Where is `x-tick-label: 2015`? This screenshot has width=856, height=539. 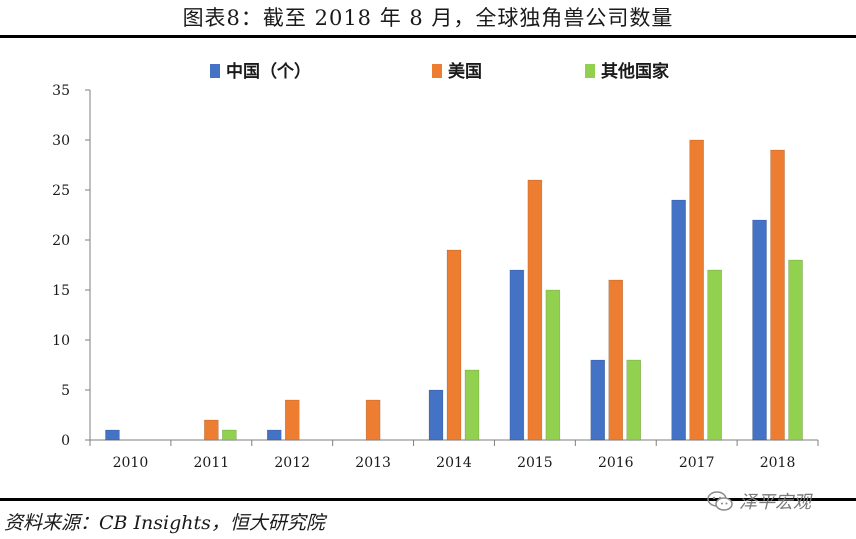 x-tick-label: 2015 is located at coordinates (535, 463).